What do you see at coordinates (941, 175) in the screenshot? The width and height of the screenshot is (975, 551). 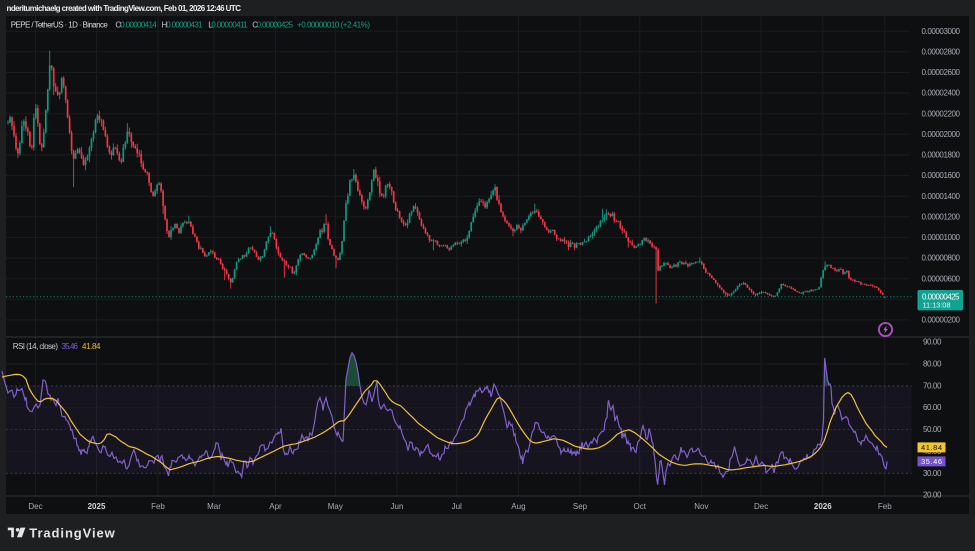 I see `svg-text: 0.00001600` at bounding box center [941, 175].